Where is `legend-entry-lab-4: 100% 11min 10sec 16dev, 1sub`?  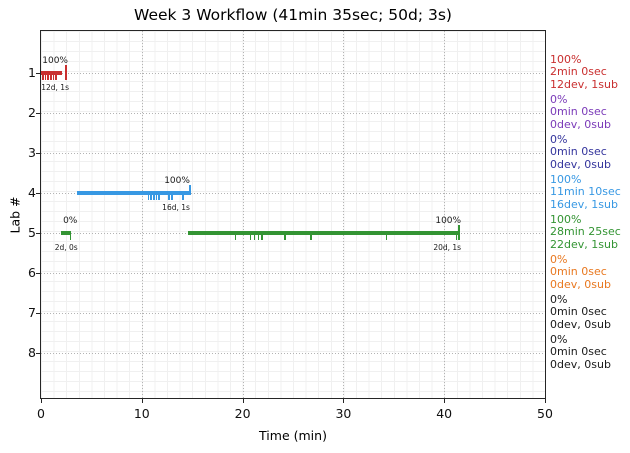 legend-entry-lab-4: 100% 11min 10sec 16dev, 1sub is located at coordinates (585, 192).